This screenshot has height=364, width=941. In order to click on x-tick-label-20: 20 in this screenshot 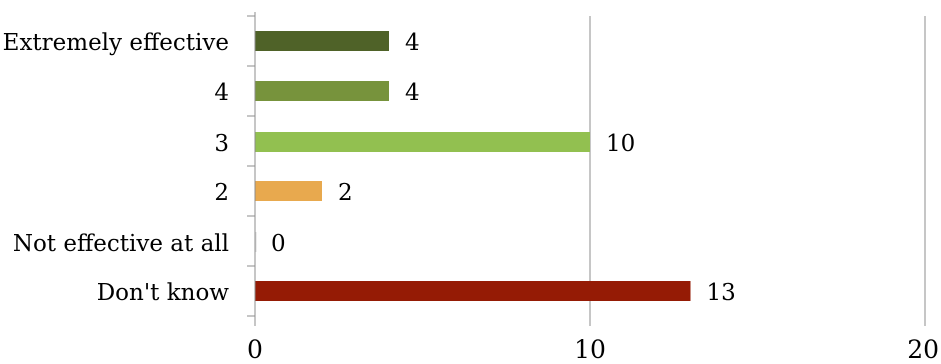, I will do `click(923, 347)`.